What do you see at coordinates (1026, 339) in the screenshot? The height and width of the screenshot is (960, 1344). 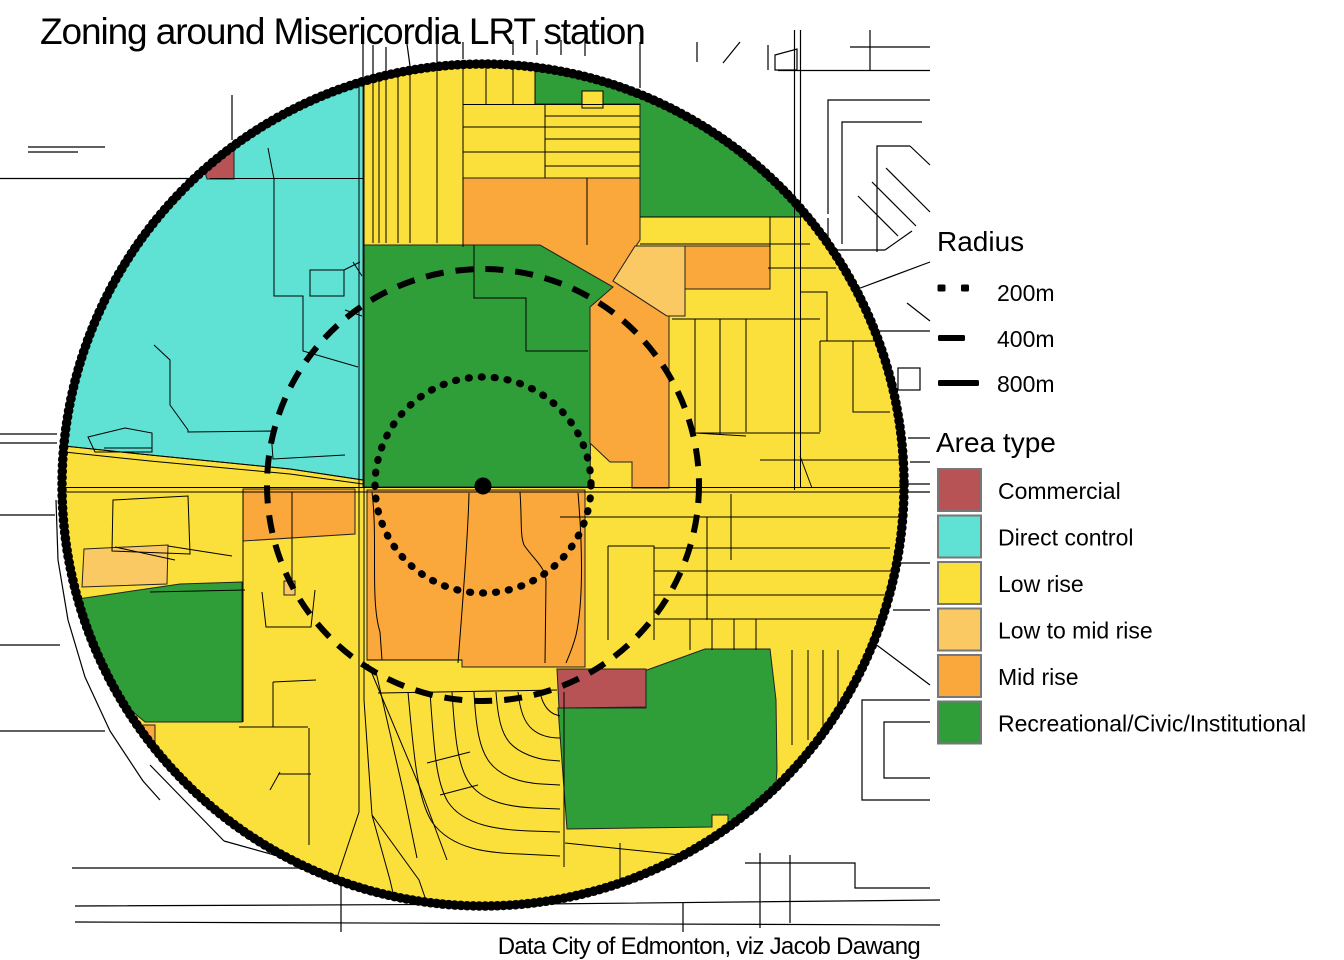 I see `svg-text: 400m` at bounding box center [1026, 339].